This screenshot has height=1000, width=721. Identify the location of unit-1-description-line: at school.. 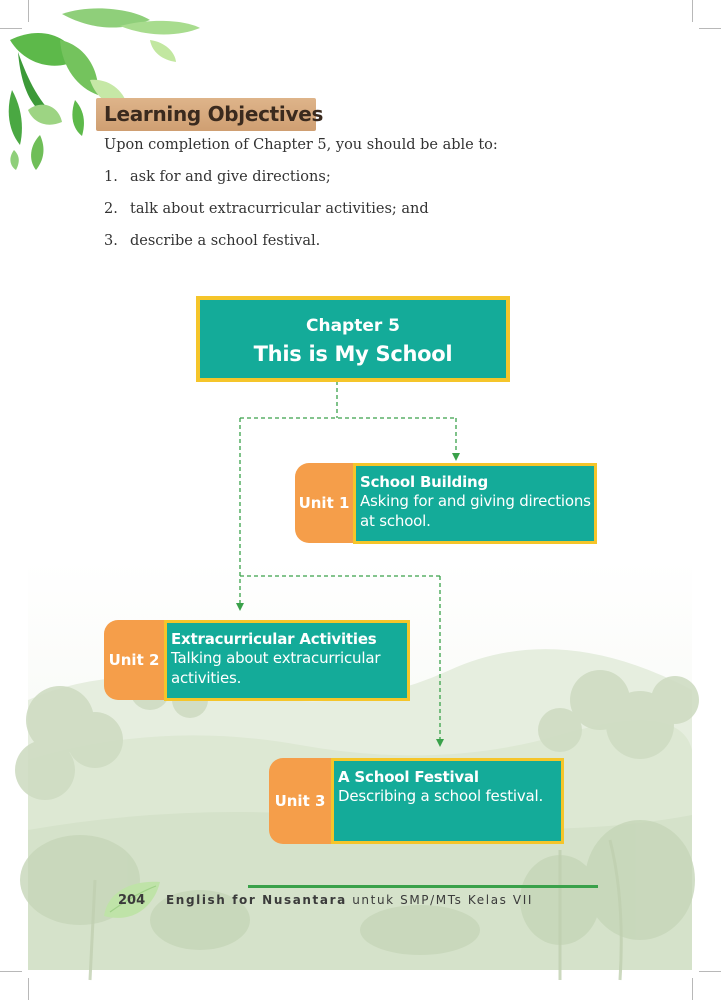
(395, 520).